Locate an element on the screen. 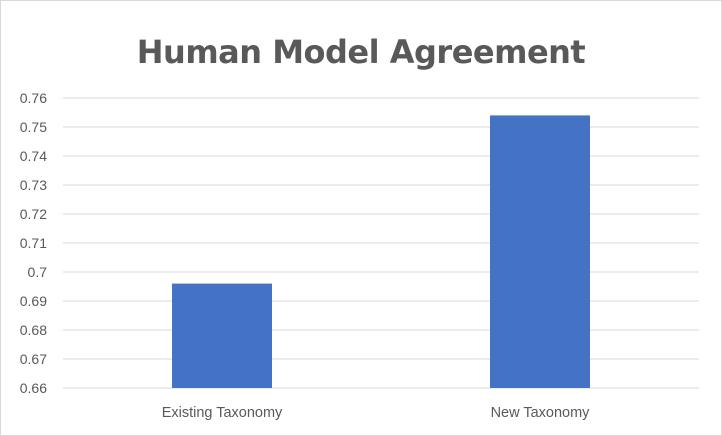 This screenshot has height=436, width=722. y-tick-label: 0.73 is located at coordinates (33, 185).